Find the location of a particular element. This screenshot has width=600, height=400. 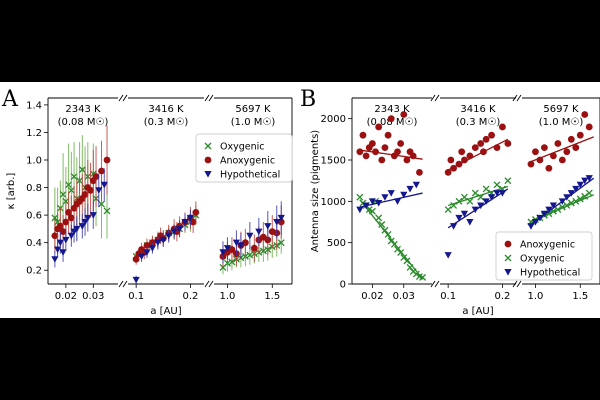

xtick-label: 0.03 is located at coordinates (404, 296).